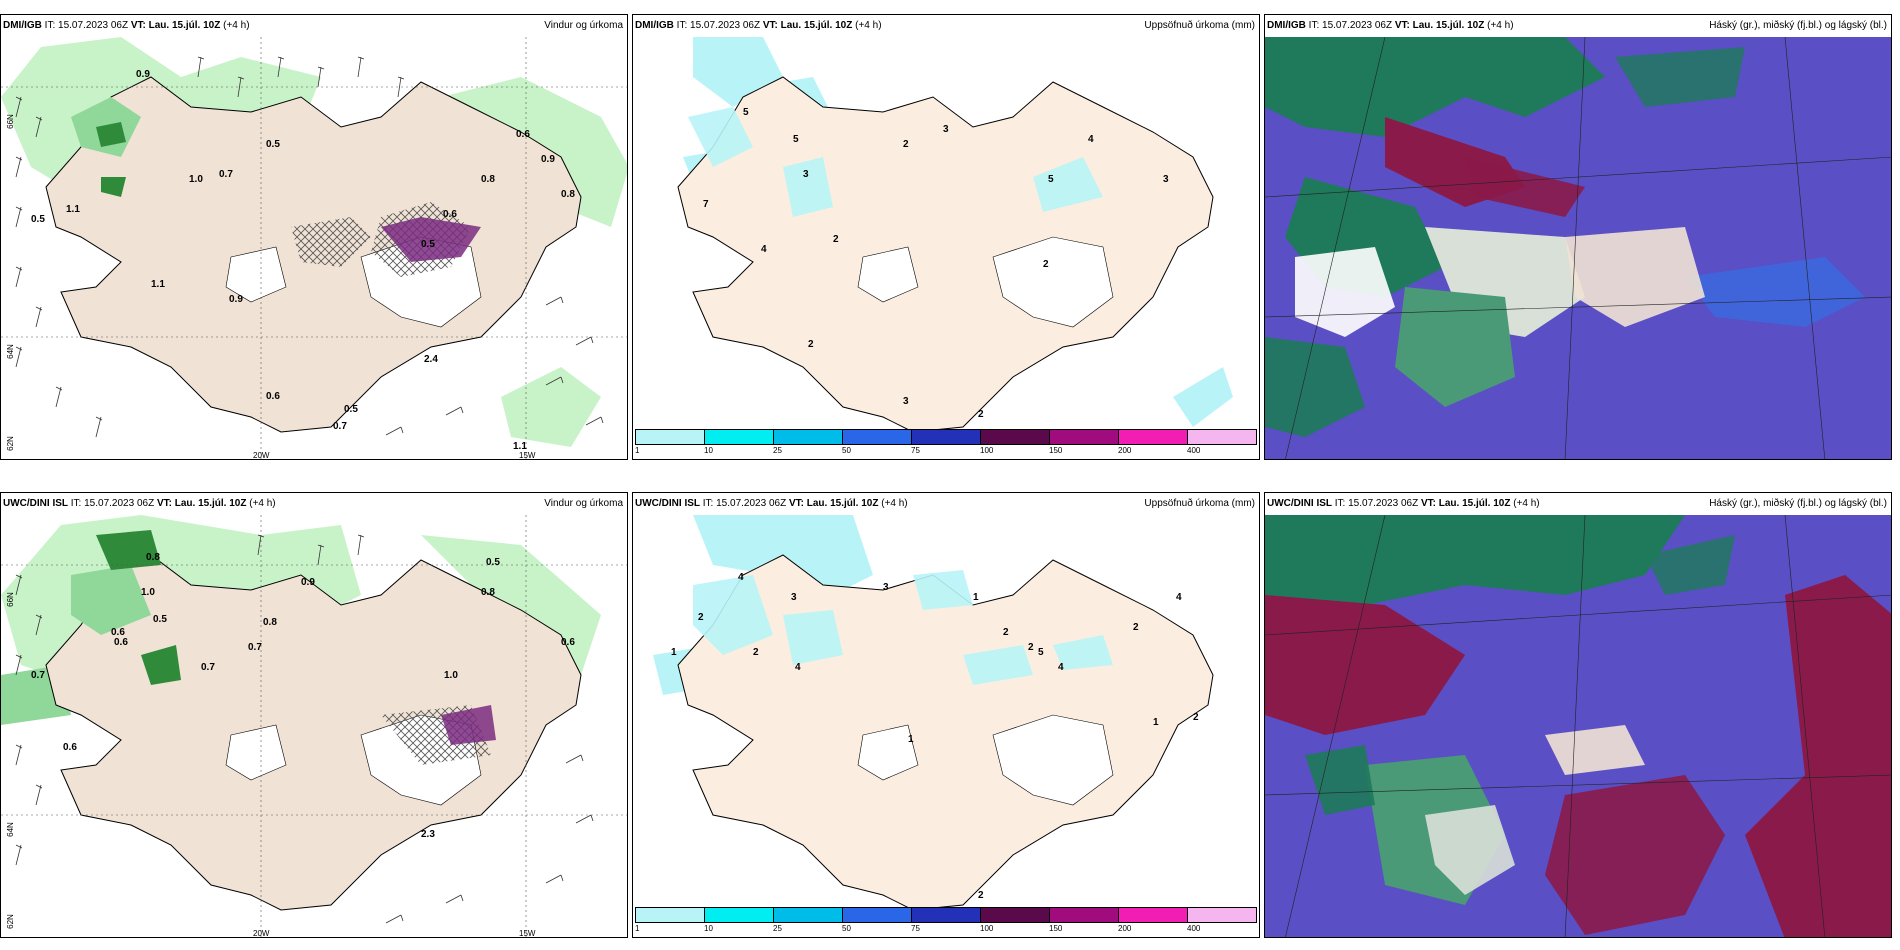  I want to click on cb-tick: 150, so click(1056, 928).